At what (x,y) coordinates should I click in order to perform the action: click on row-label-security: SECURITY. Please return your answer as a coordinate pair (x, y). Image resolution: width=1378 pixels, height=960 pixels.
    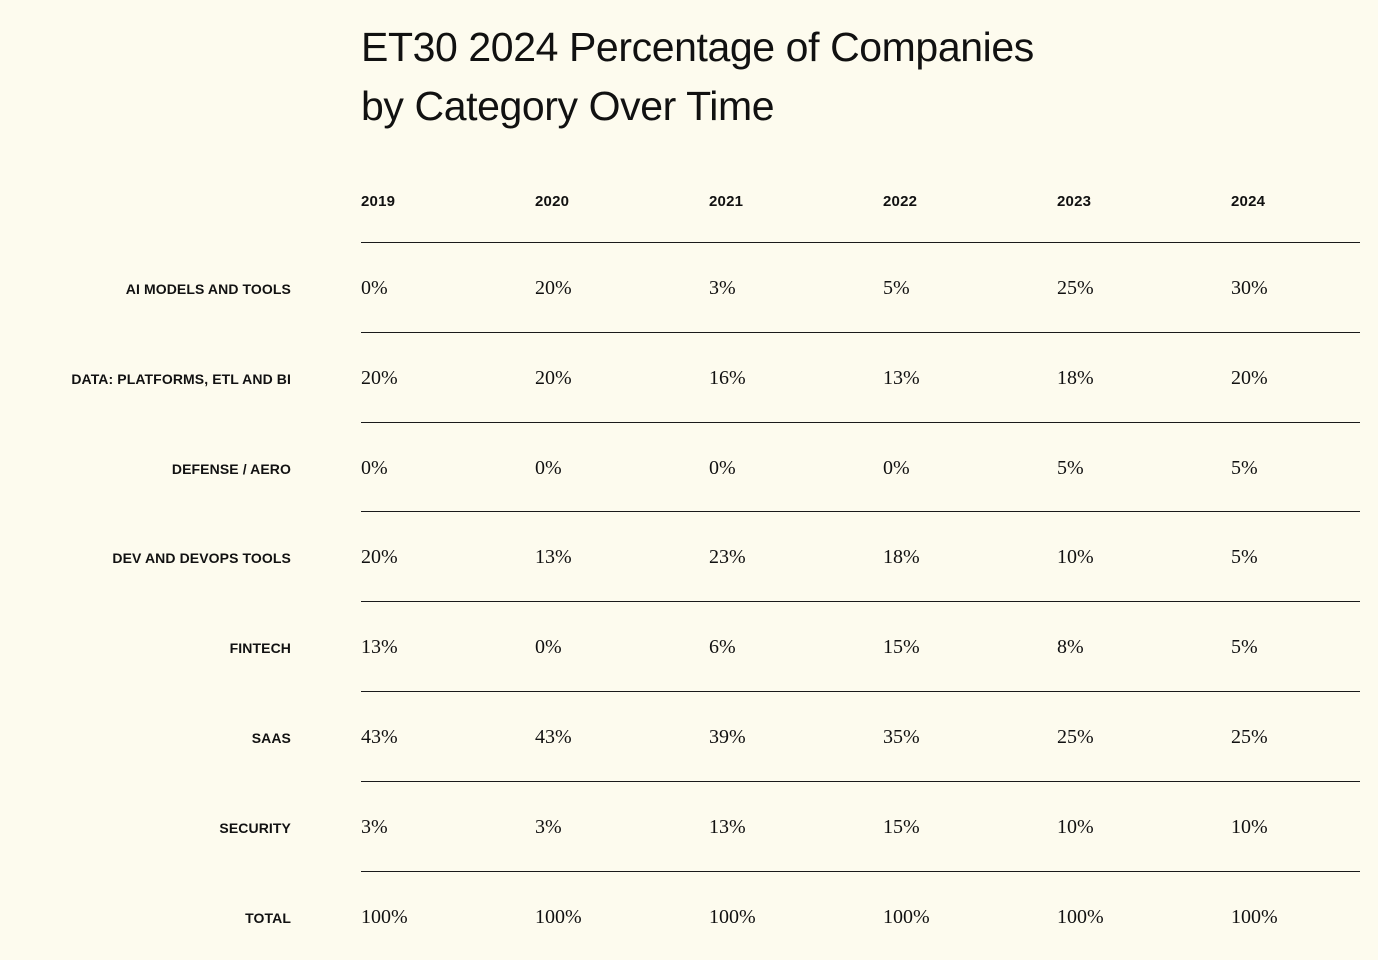
    Looking at the image, I should click on (255, 827).